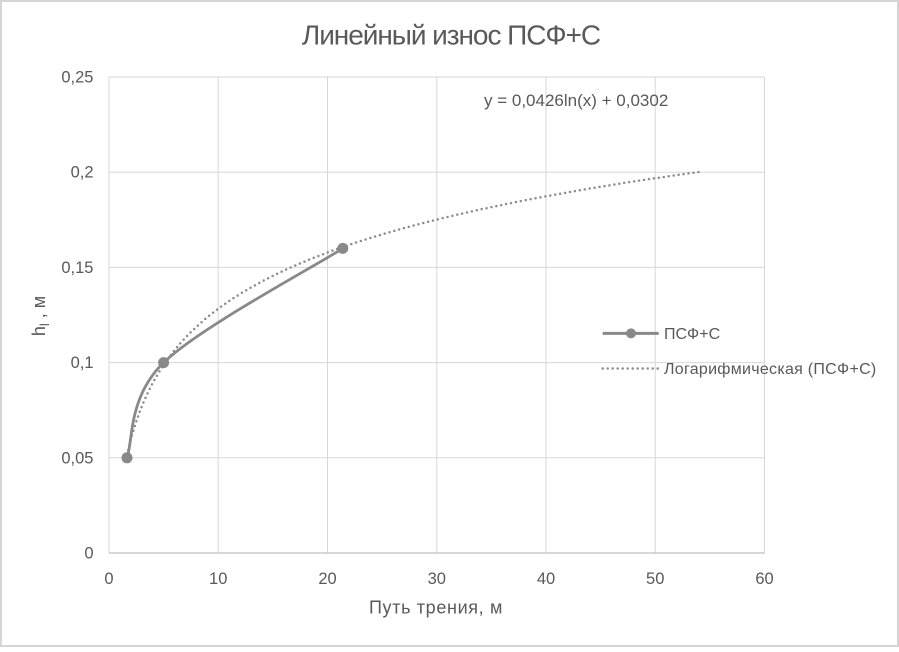  What do you see at coordinates (546, 579) in the screenshot?
I see `svg-text: 40` at bounding box center [546, 579].